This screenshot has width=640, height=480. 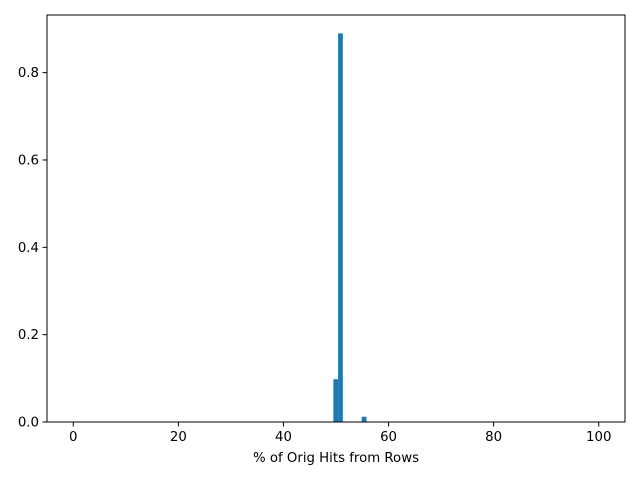 What do you see at coordinates (388, 437) in the screenshot?
I see `x-tick-label: 60` at bounding box center [388, 437].